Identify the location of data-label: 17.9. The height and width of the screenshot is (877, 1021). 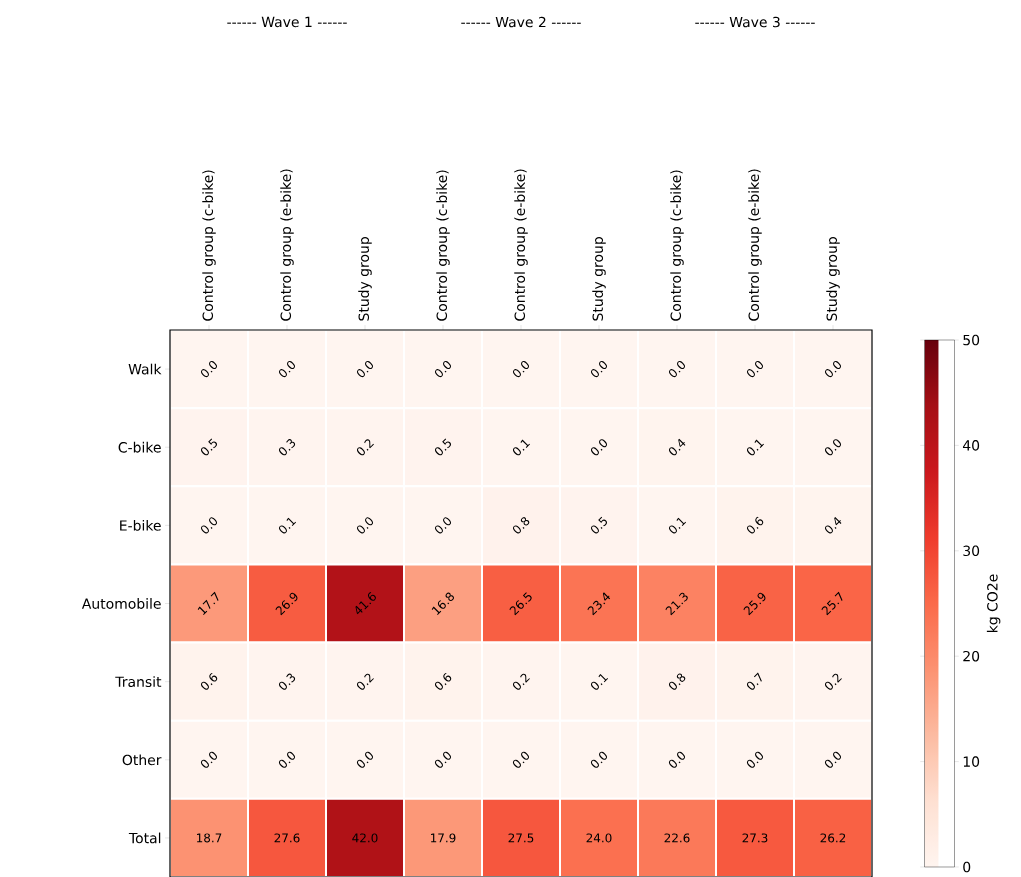
(443, 838).